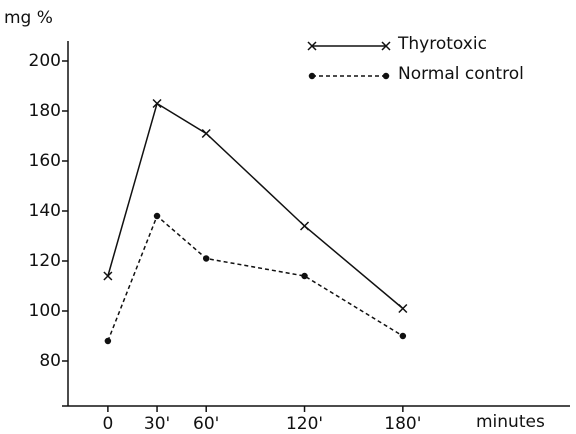 The height and width of the screenshot is (434, 576). I want to click on y-tick-label: 200, so click(45, 61).